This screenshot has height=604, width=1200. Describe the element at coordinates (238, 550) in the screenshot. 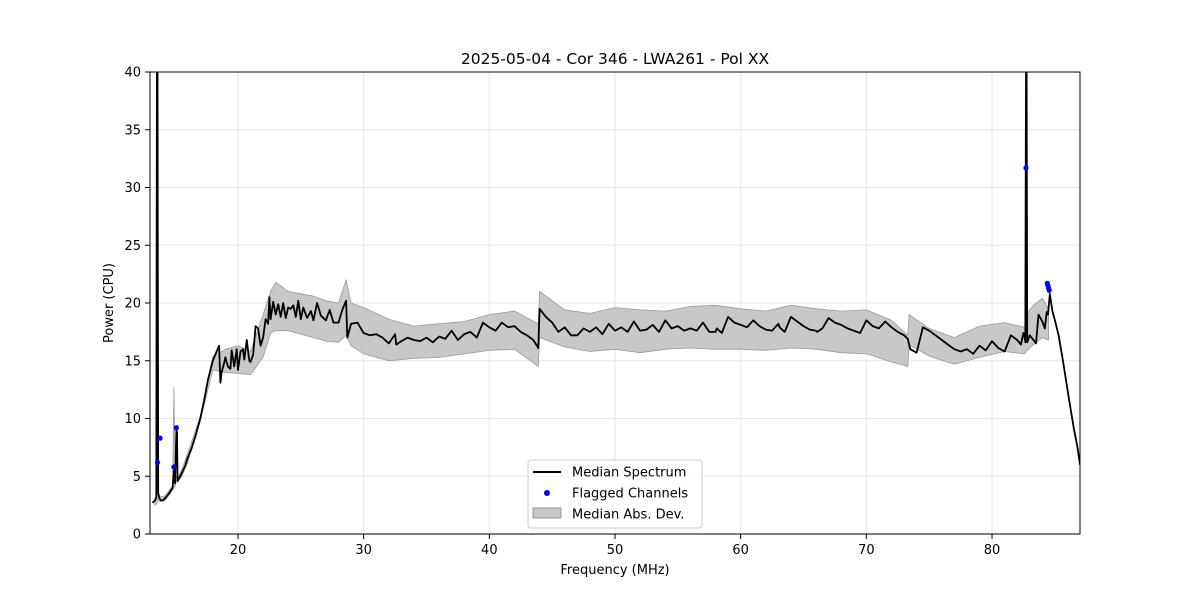

I see `x-tick-label: 20` at that location.